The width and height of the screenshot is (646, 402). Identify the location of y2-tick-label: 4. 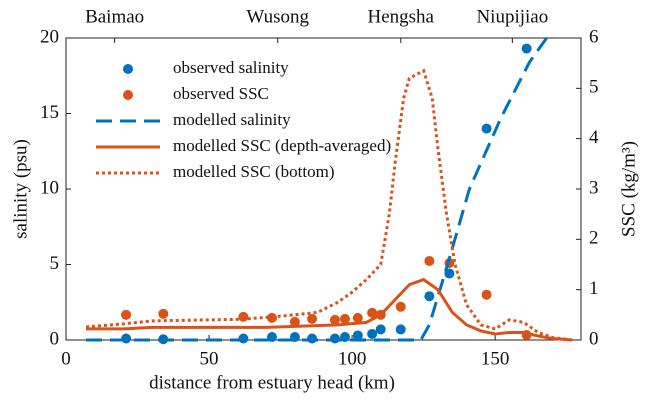
(594, 137).